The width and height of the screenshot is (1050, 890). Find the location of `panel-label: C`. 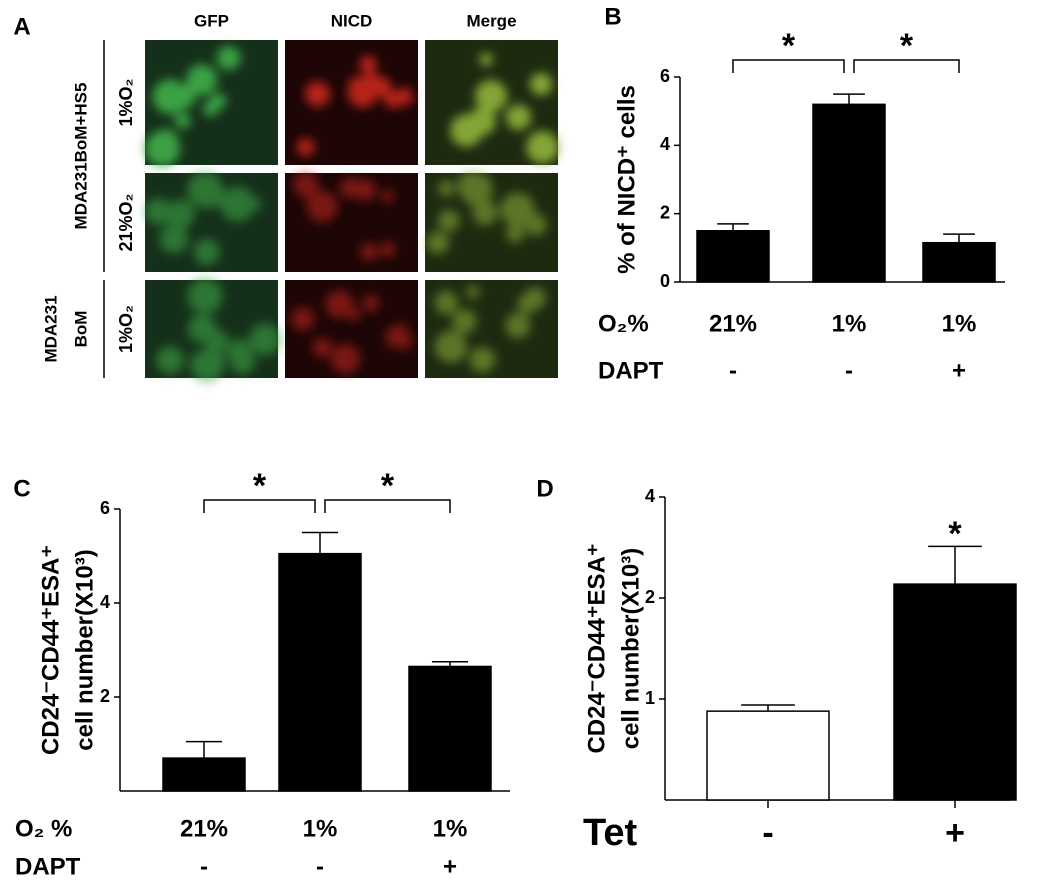

panel-label: C is located at coordinates (21, 488).